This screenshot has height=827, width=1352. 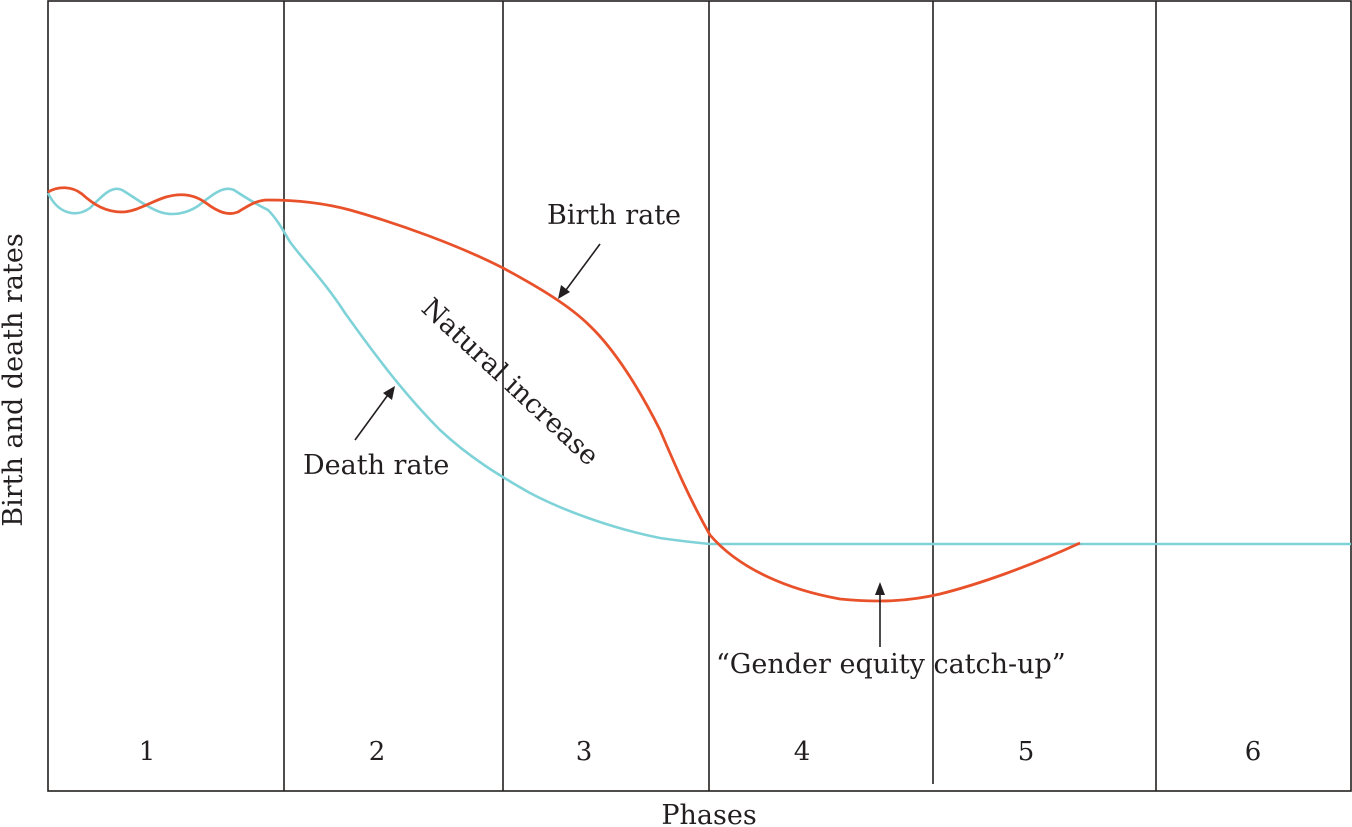 I want to click on phase-label-2: 2, so click(x=377, y=752).